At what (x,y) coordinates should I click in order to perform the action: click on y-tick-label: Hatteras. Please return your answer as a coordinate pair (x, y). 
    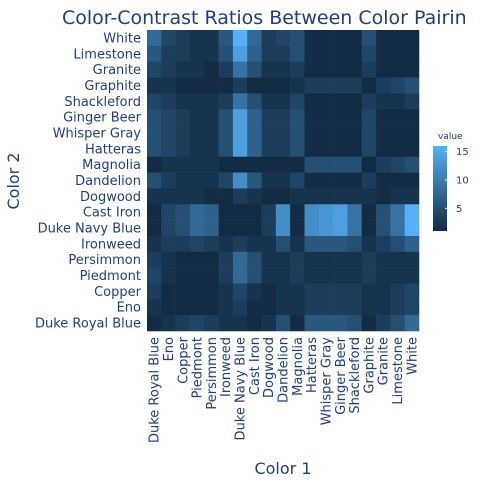
    Looking at the image, I should click on (113, 149).